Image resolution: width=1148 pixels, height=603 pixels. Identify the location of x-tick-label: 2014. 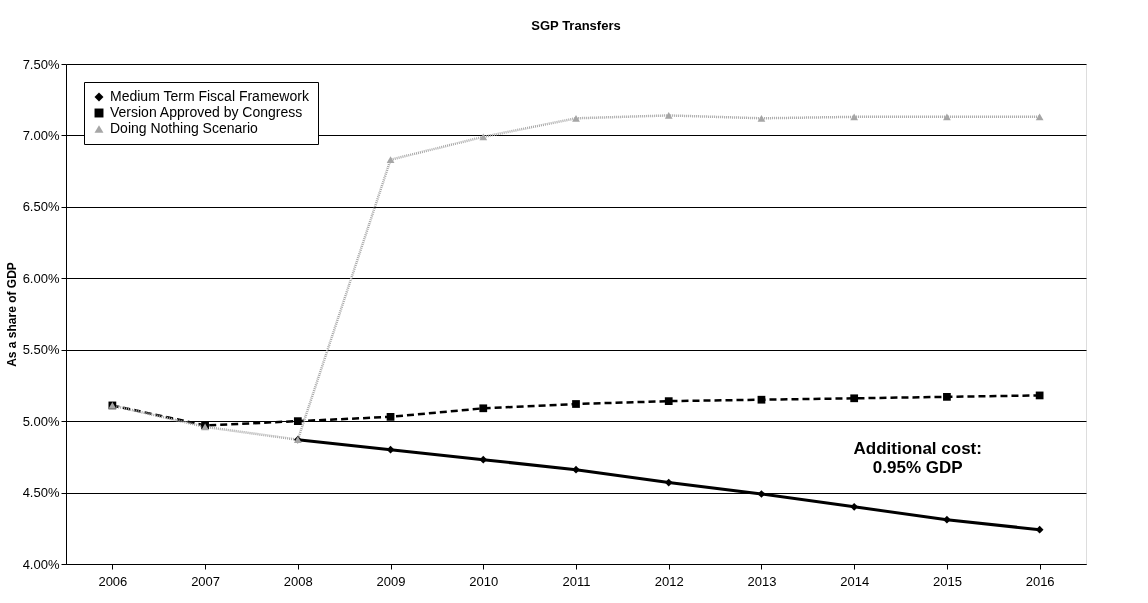
(855, 581).